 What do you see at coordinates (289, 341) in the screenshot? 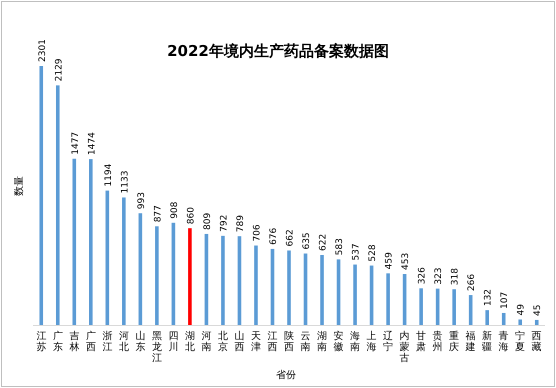
I see `x-tick-label: 陕西` at bounding box center [289, 341].